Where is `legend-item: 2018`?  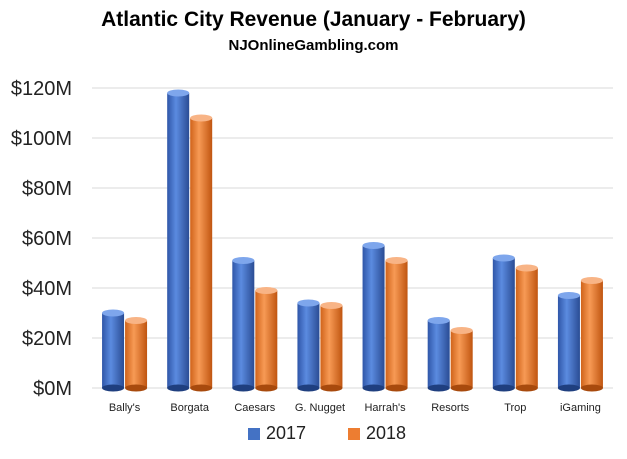 legend-item: 2018 is located at coordinates (377, 433).